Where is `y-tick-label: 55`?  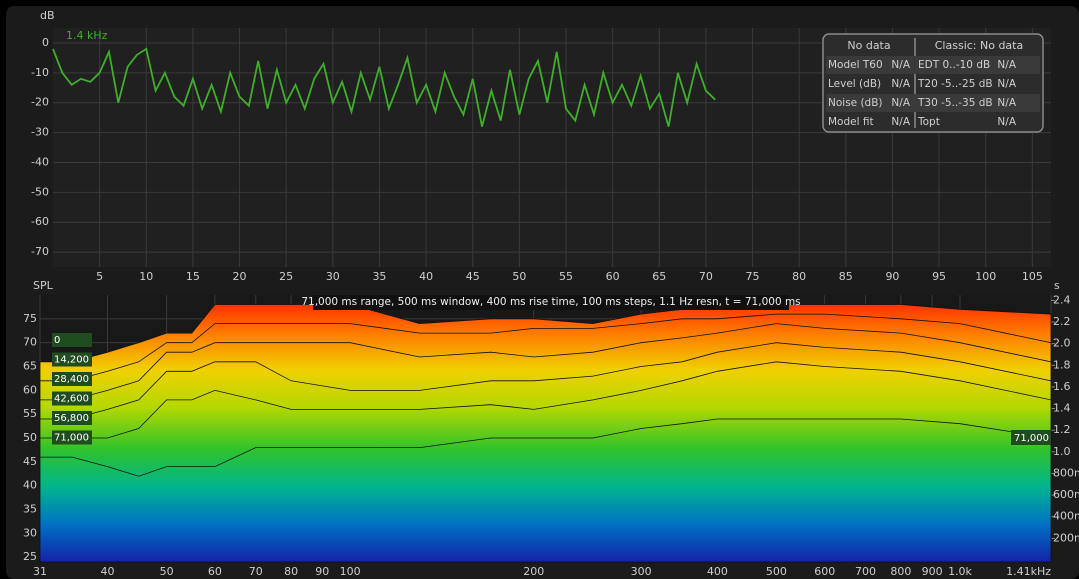
y-tick-label: 55 is located at coordinates (30, 413).